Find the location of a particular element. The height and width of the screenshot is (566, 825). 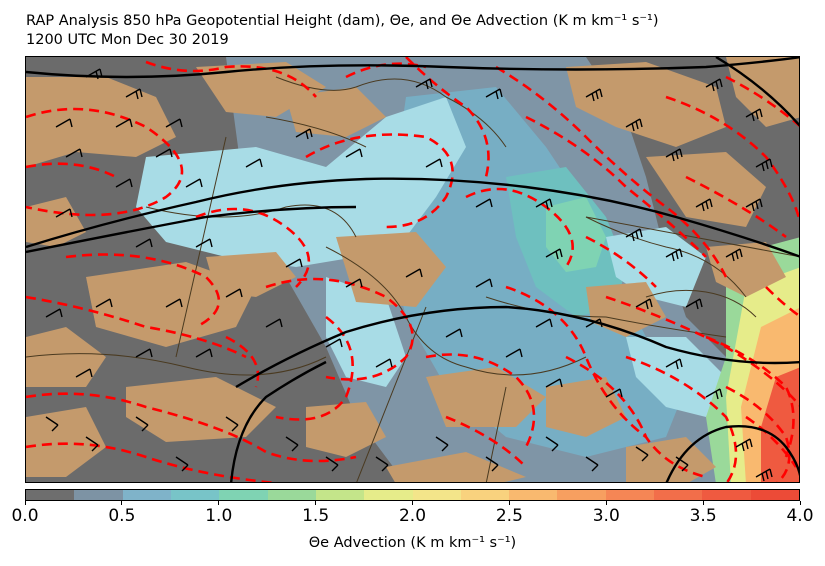

colorbar-tick-label: 0.5 is located at coordinates (122, 516).